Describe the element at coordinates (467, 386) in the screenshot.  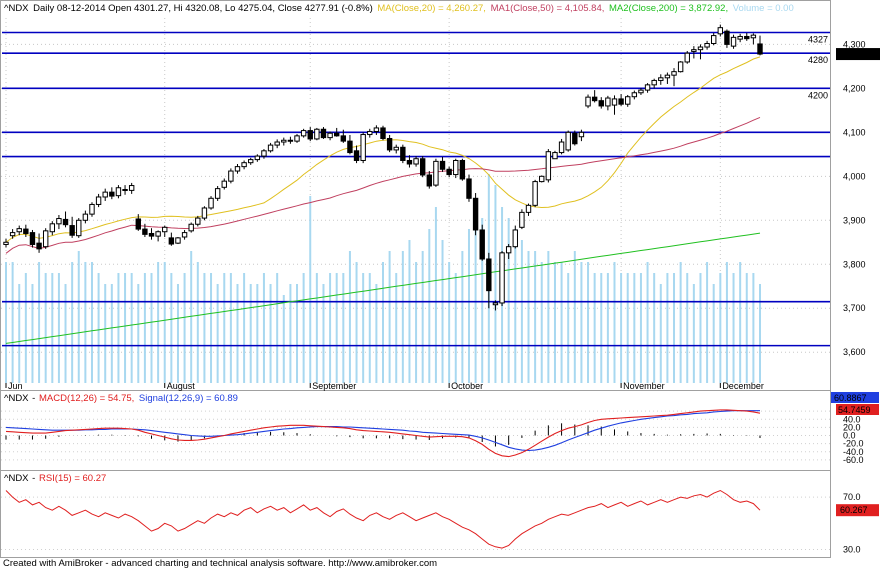
I see `month-label: October` at that location.